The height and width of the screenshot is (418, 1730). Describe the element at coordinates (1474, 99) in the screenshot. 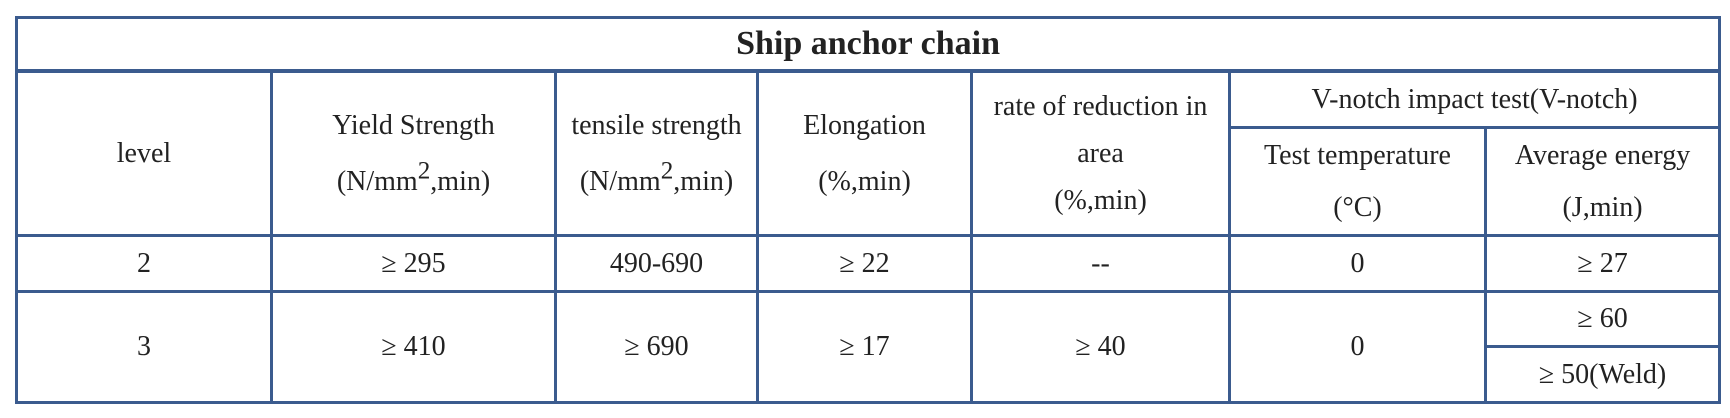

I see `header-impact-test-group: V-notch impact test(V-notch)` at that location.